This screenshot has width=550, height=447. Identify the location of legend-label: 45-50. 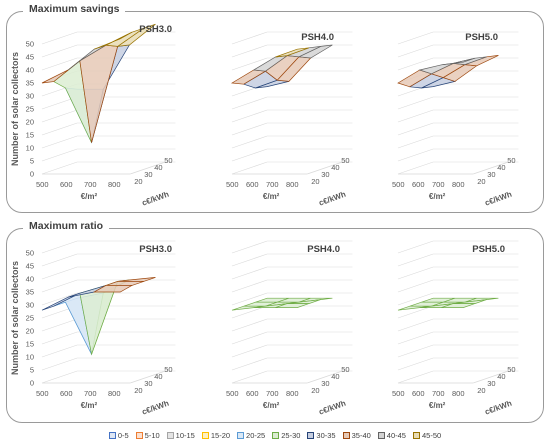
(431, 435).